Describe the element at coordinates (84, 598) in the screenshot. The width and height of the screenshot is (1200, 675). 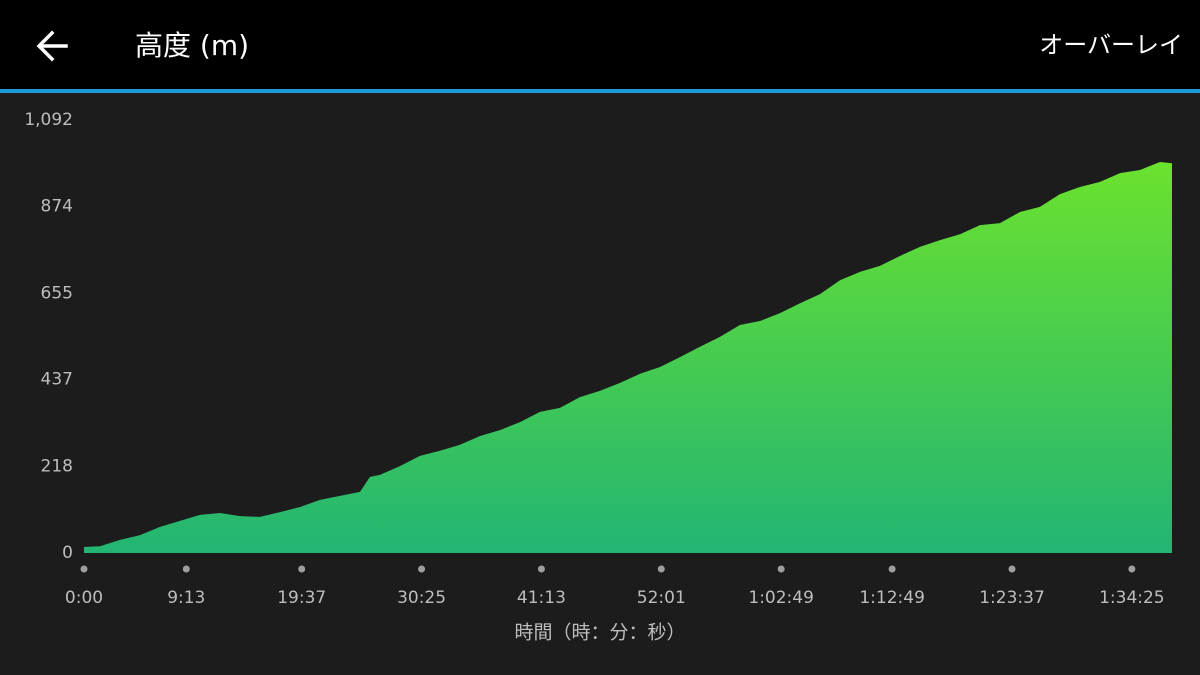
I see `x-tick-label: 0:00` at that location.